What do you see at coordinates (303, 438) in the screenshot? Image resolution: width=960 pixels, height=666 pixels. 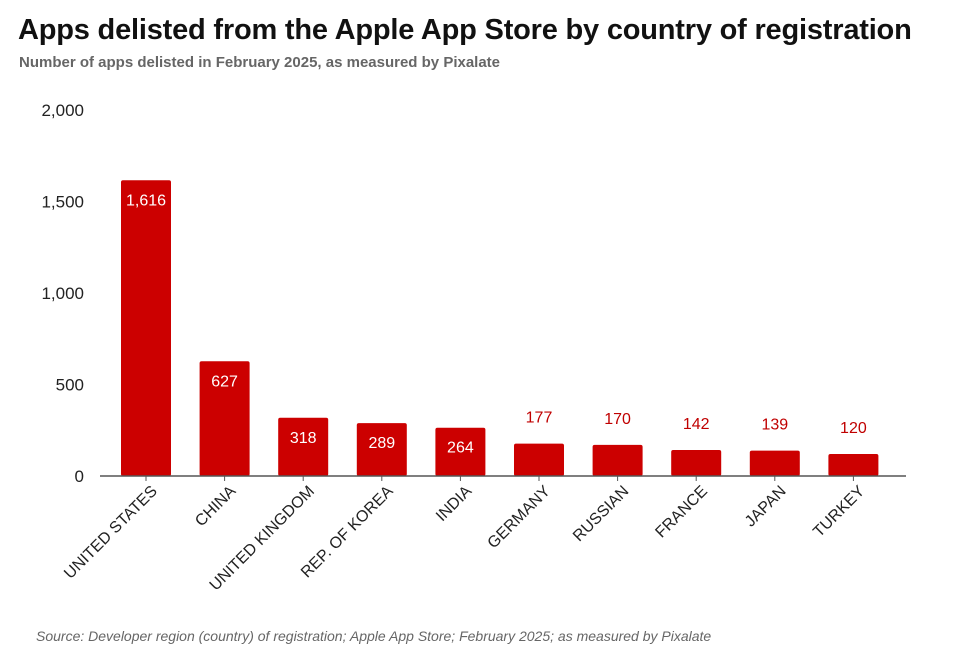 I see `value-label: 318` at bounding box center [303, 438].